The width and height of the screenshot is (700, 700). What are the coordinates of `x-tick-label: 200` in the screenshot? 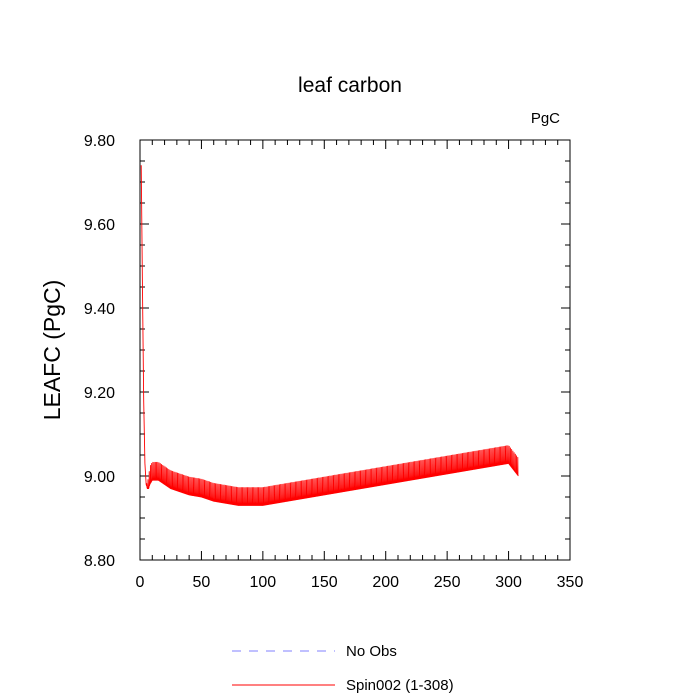 It's located at (385, 582).